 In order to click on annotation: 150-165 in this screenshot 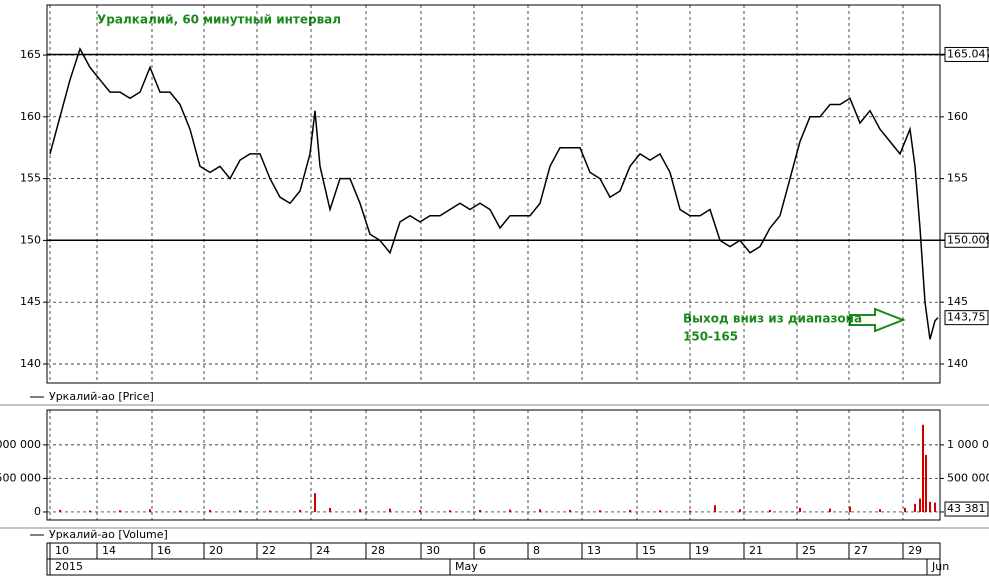, I will do `click(710, 337)`.